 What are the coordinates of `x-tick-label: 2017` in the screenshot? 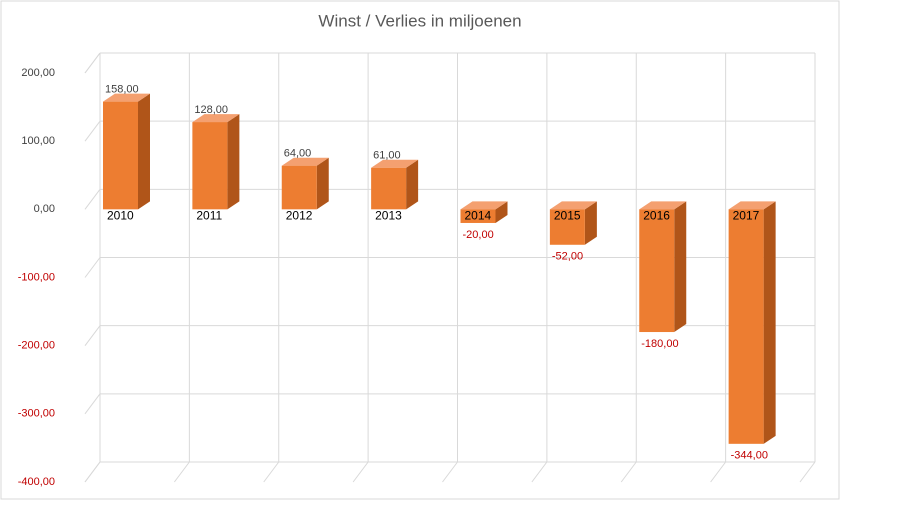 It's located at (746, 216).